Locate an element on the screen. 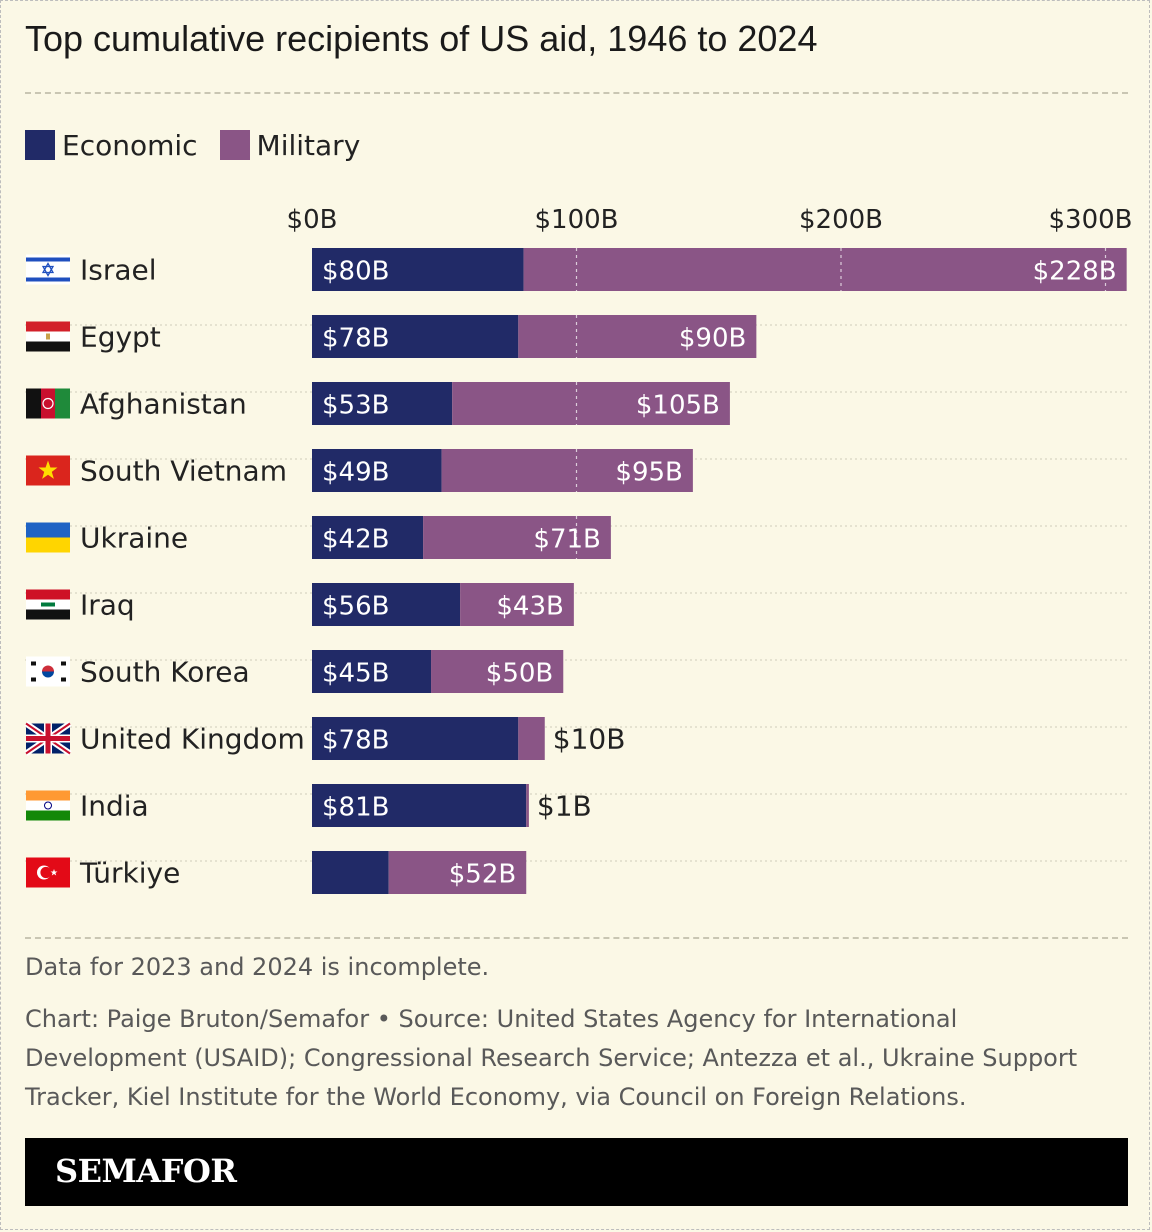  legend-item-economic: Economic is located at coordinates (111, 145).